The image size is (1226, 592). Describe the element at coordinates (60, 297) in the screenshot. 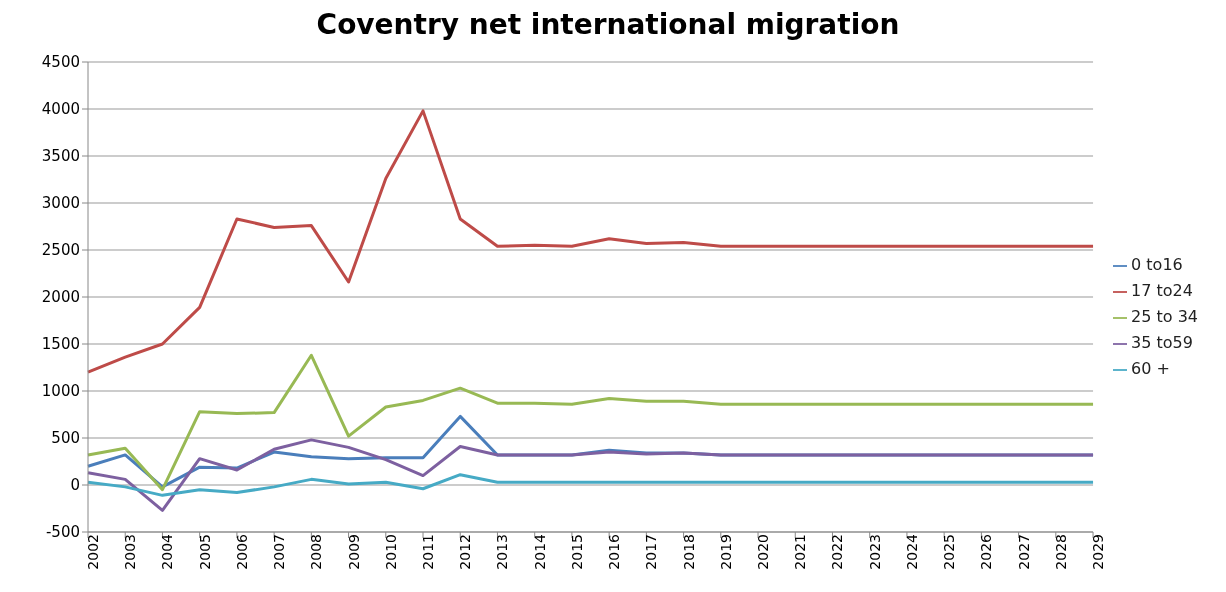

I see `y-tick-label: 2000` at that location.